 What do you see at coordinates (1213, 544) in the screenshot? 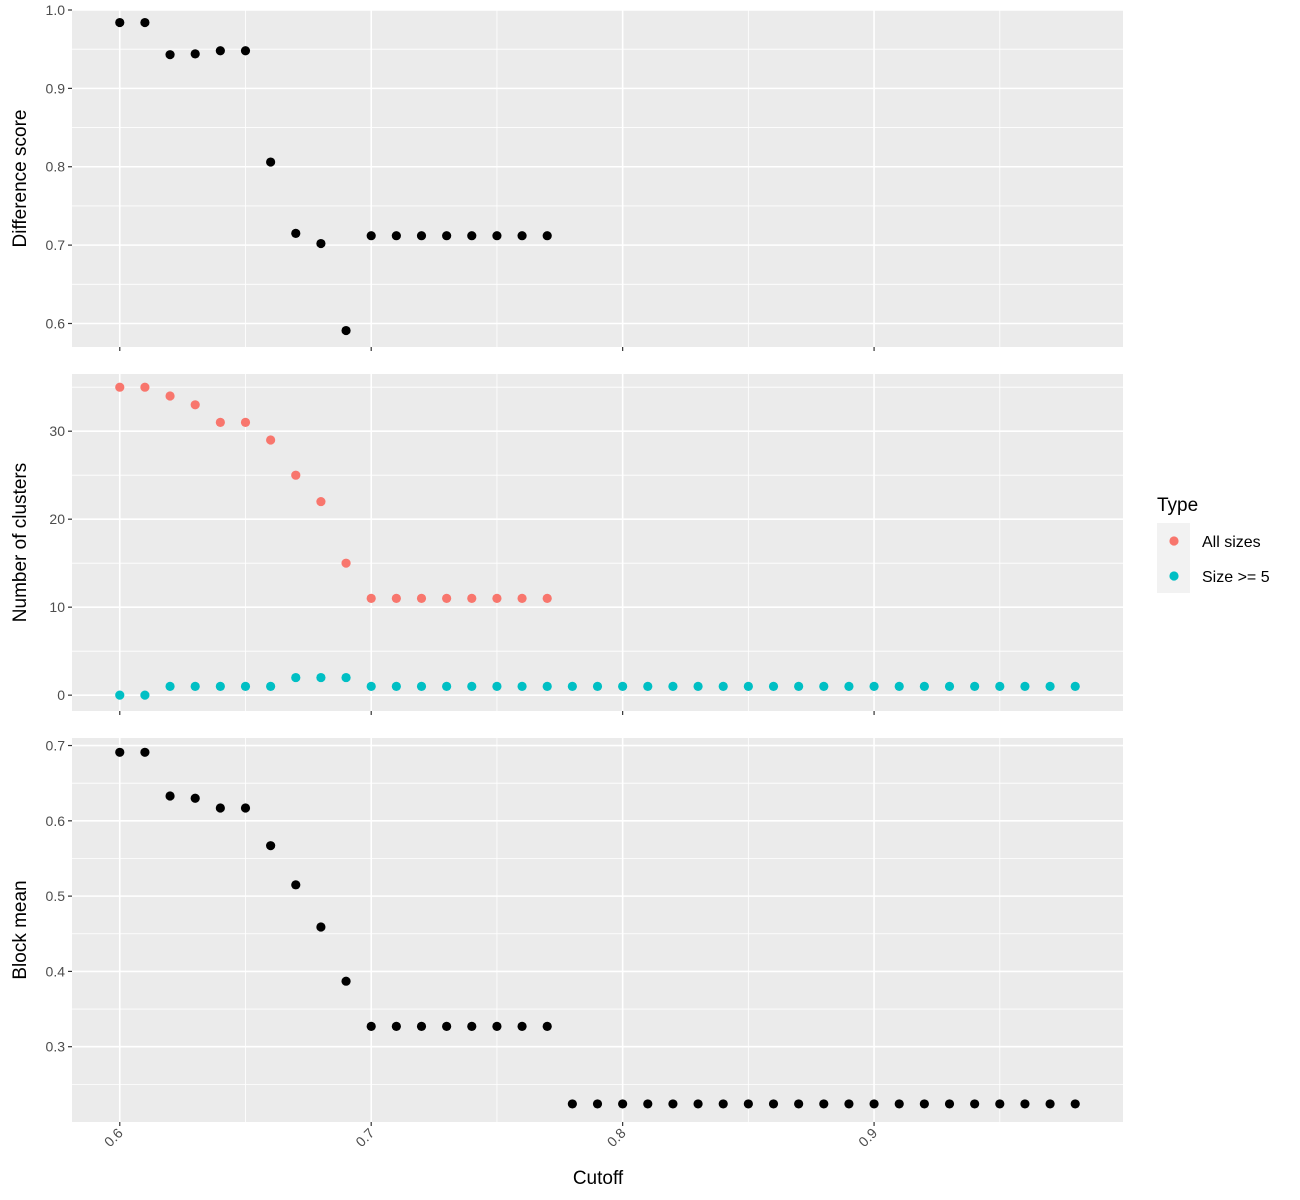
I see `legend: Type All sizes Size >= 5` at bounding box center [1213, 544].